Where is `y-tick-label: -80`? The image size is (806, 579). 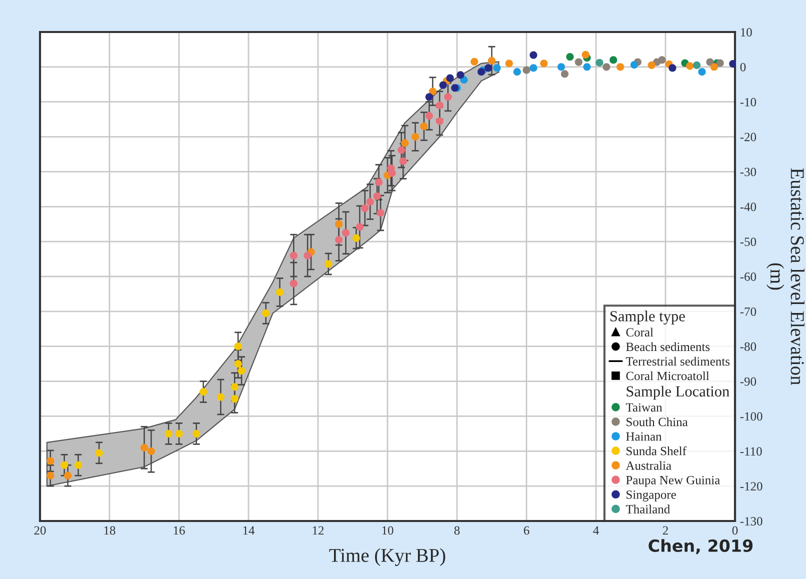
y-tick-label: -80 is located at coordinates (748, 346).